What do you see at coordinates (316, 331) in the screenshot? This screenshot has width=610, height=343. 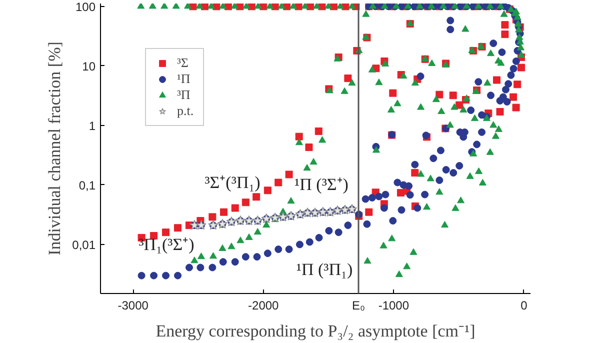 I see `x-axis-title: Energy corresponding to P₃/₂ asymptote [cm⁻¹]` at bounding box center [316, 331].